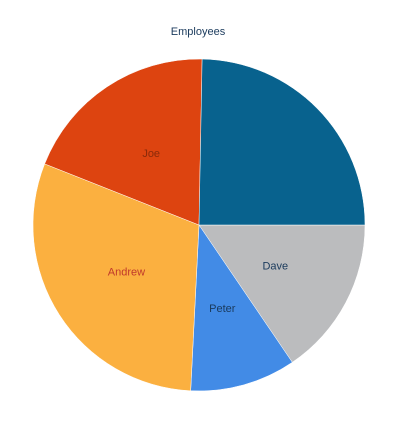 The height and width of the screenshot is (421, 400). What do you see at coordinates (222, 309) in the screenshot?
I see `slice-label-peter: Peter` at bounding box center [222, 309].